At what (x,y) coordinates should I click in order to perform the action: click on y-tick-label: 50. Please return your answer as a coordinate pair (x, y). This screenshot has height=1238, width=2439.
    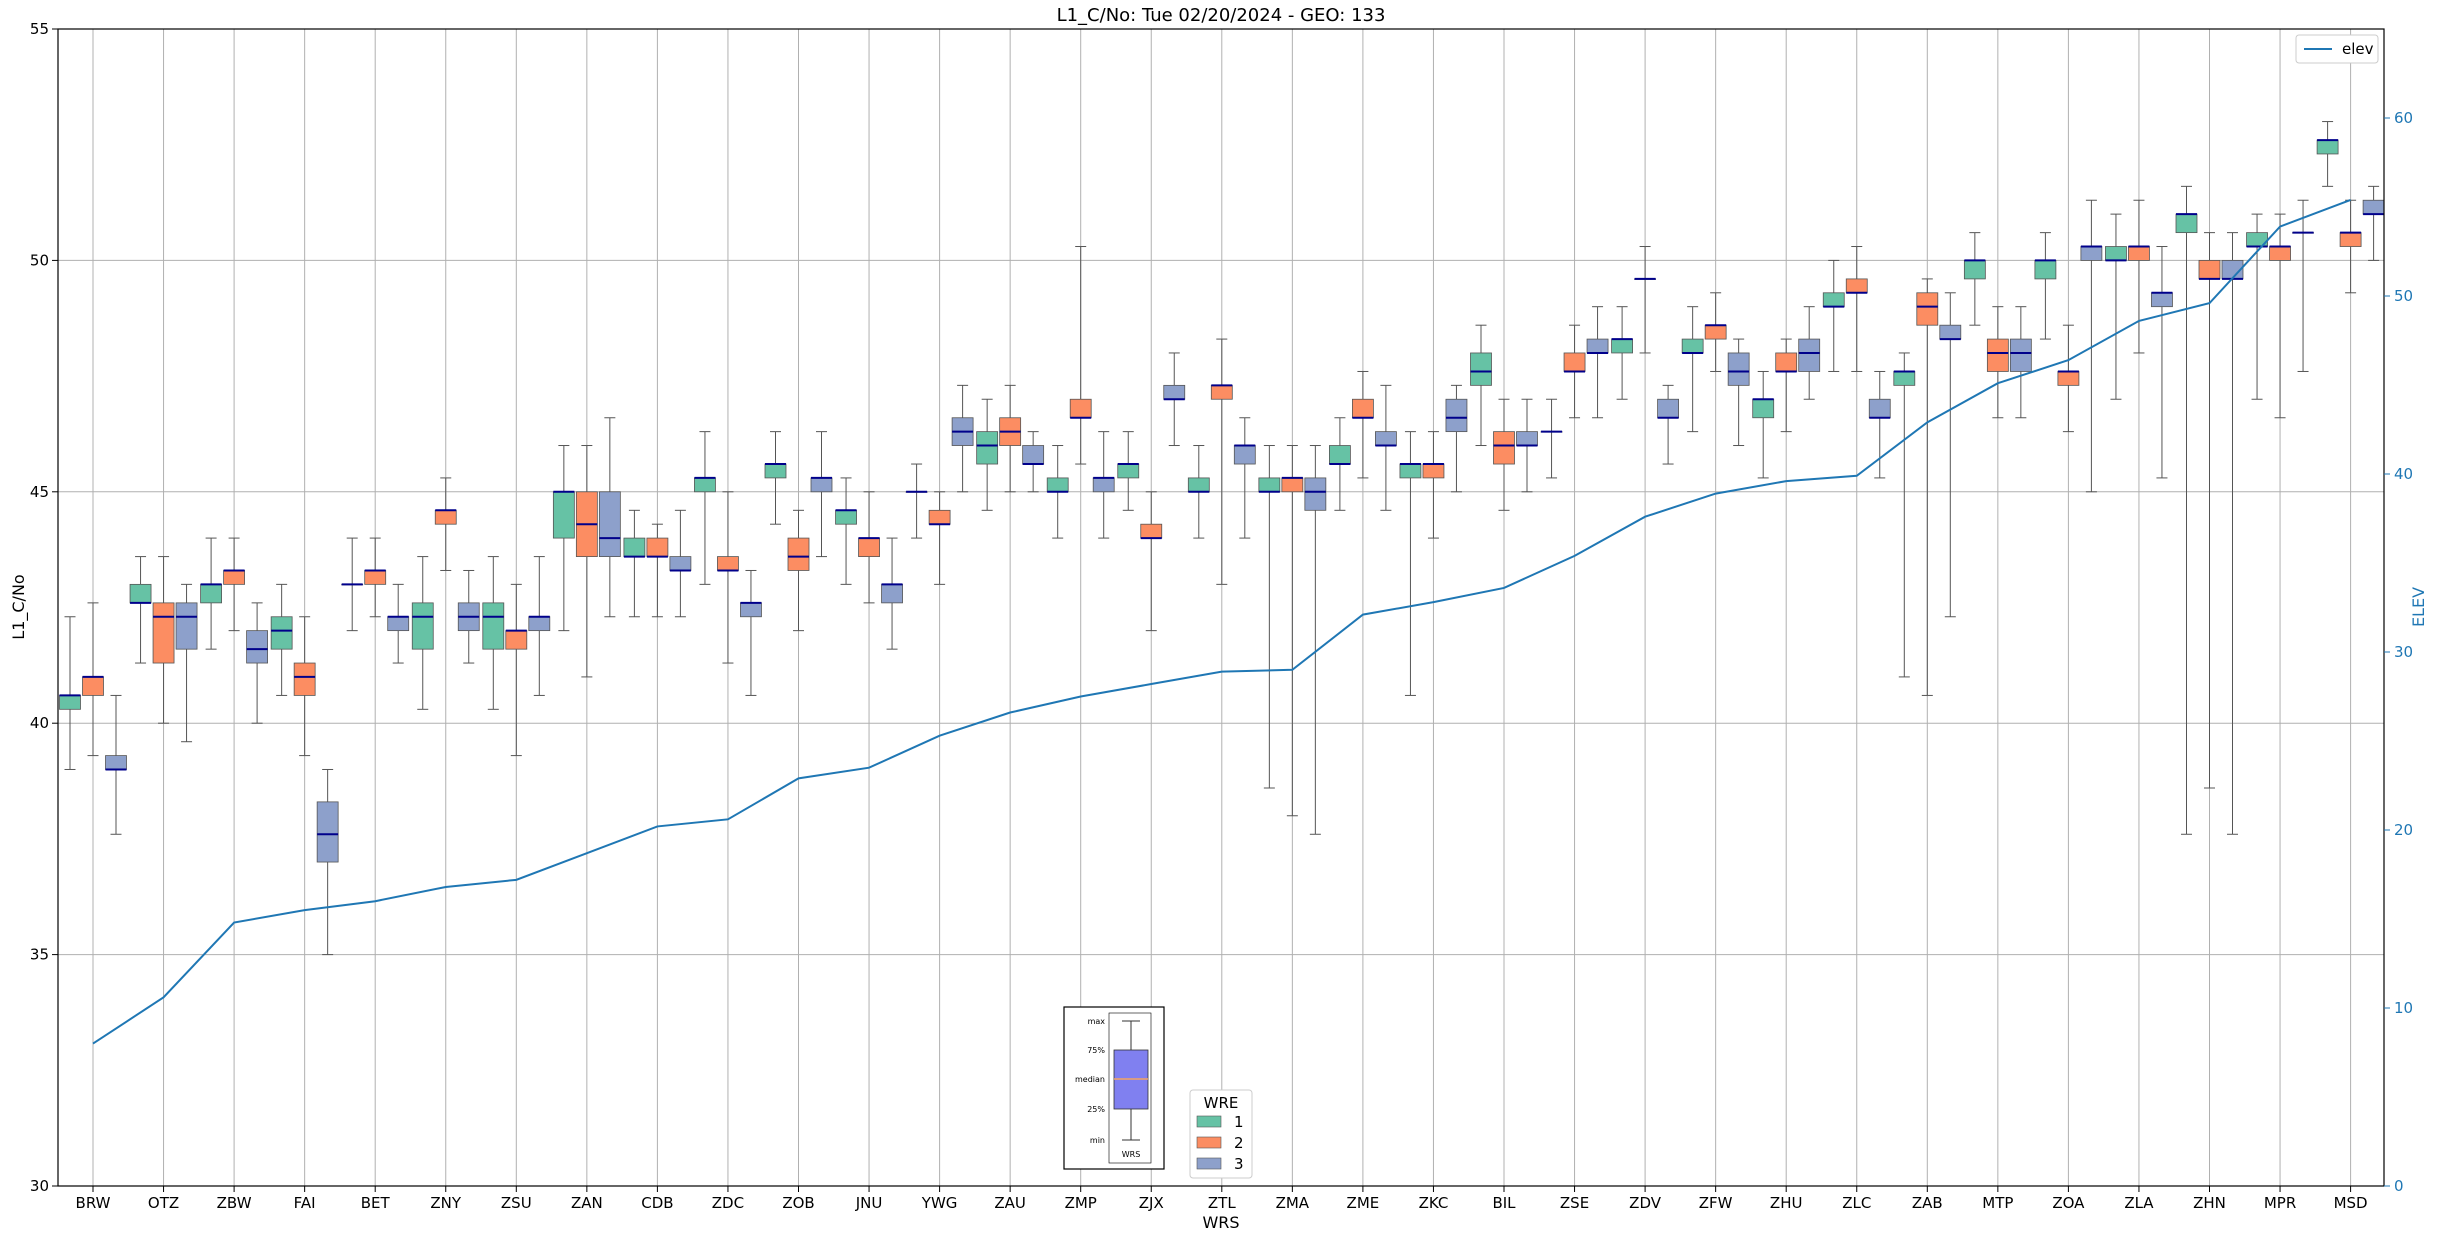
    Looking at the image, I should click on (39, 260).